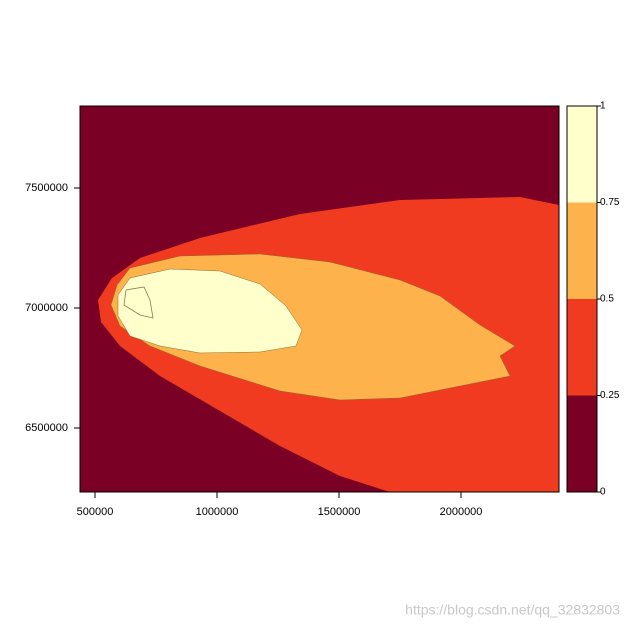 This screenshot has width=630, height=630. I want to click on contour, so click(138, 302).